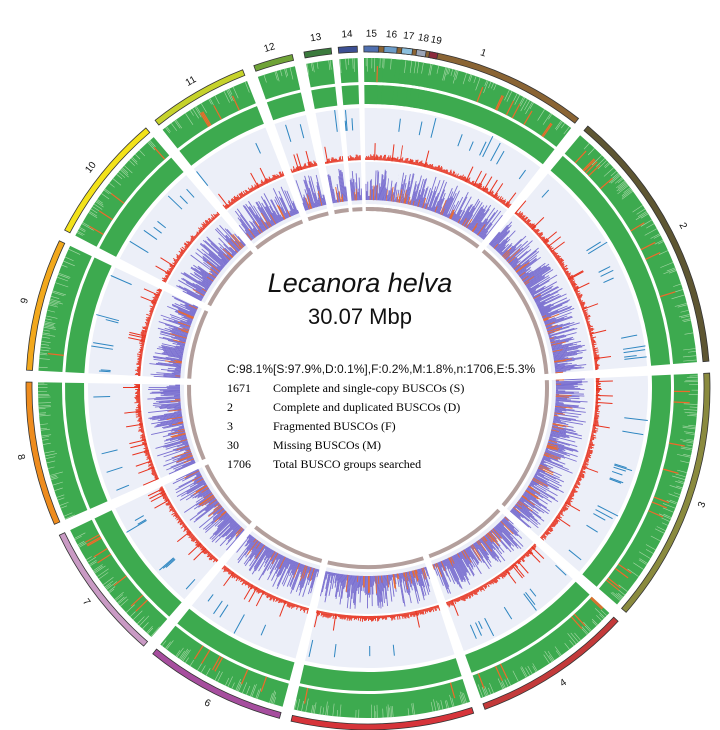 The width and height of the screenshot is (720, 730). Describe the element at coordinates (119, 578) in the screenshot. I see `gc-track-outer` at that location.